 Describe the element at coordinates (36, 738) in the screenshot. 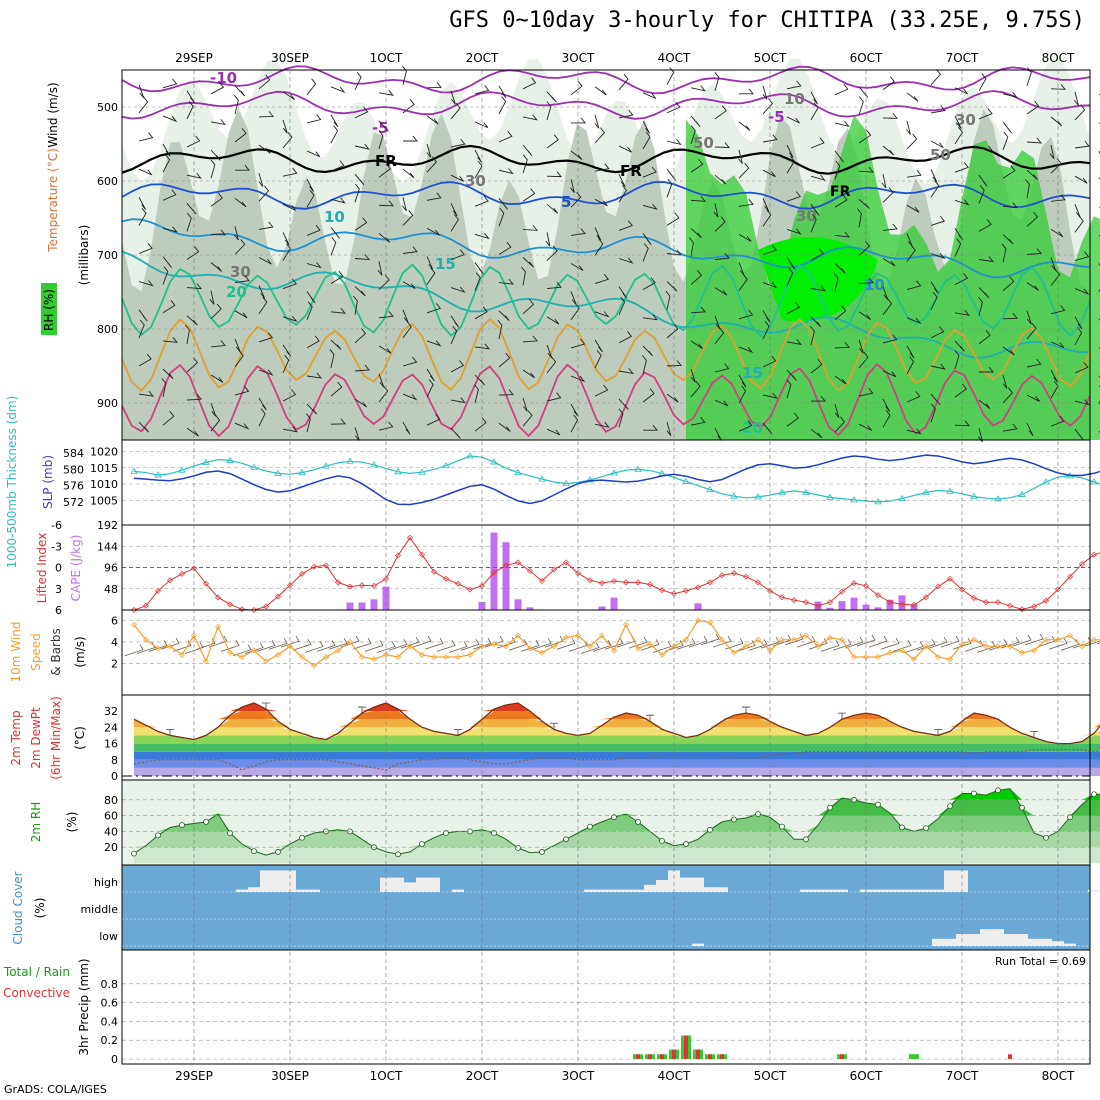

I see `temp-axis-label-2: 2m DewPt` at that location.